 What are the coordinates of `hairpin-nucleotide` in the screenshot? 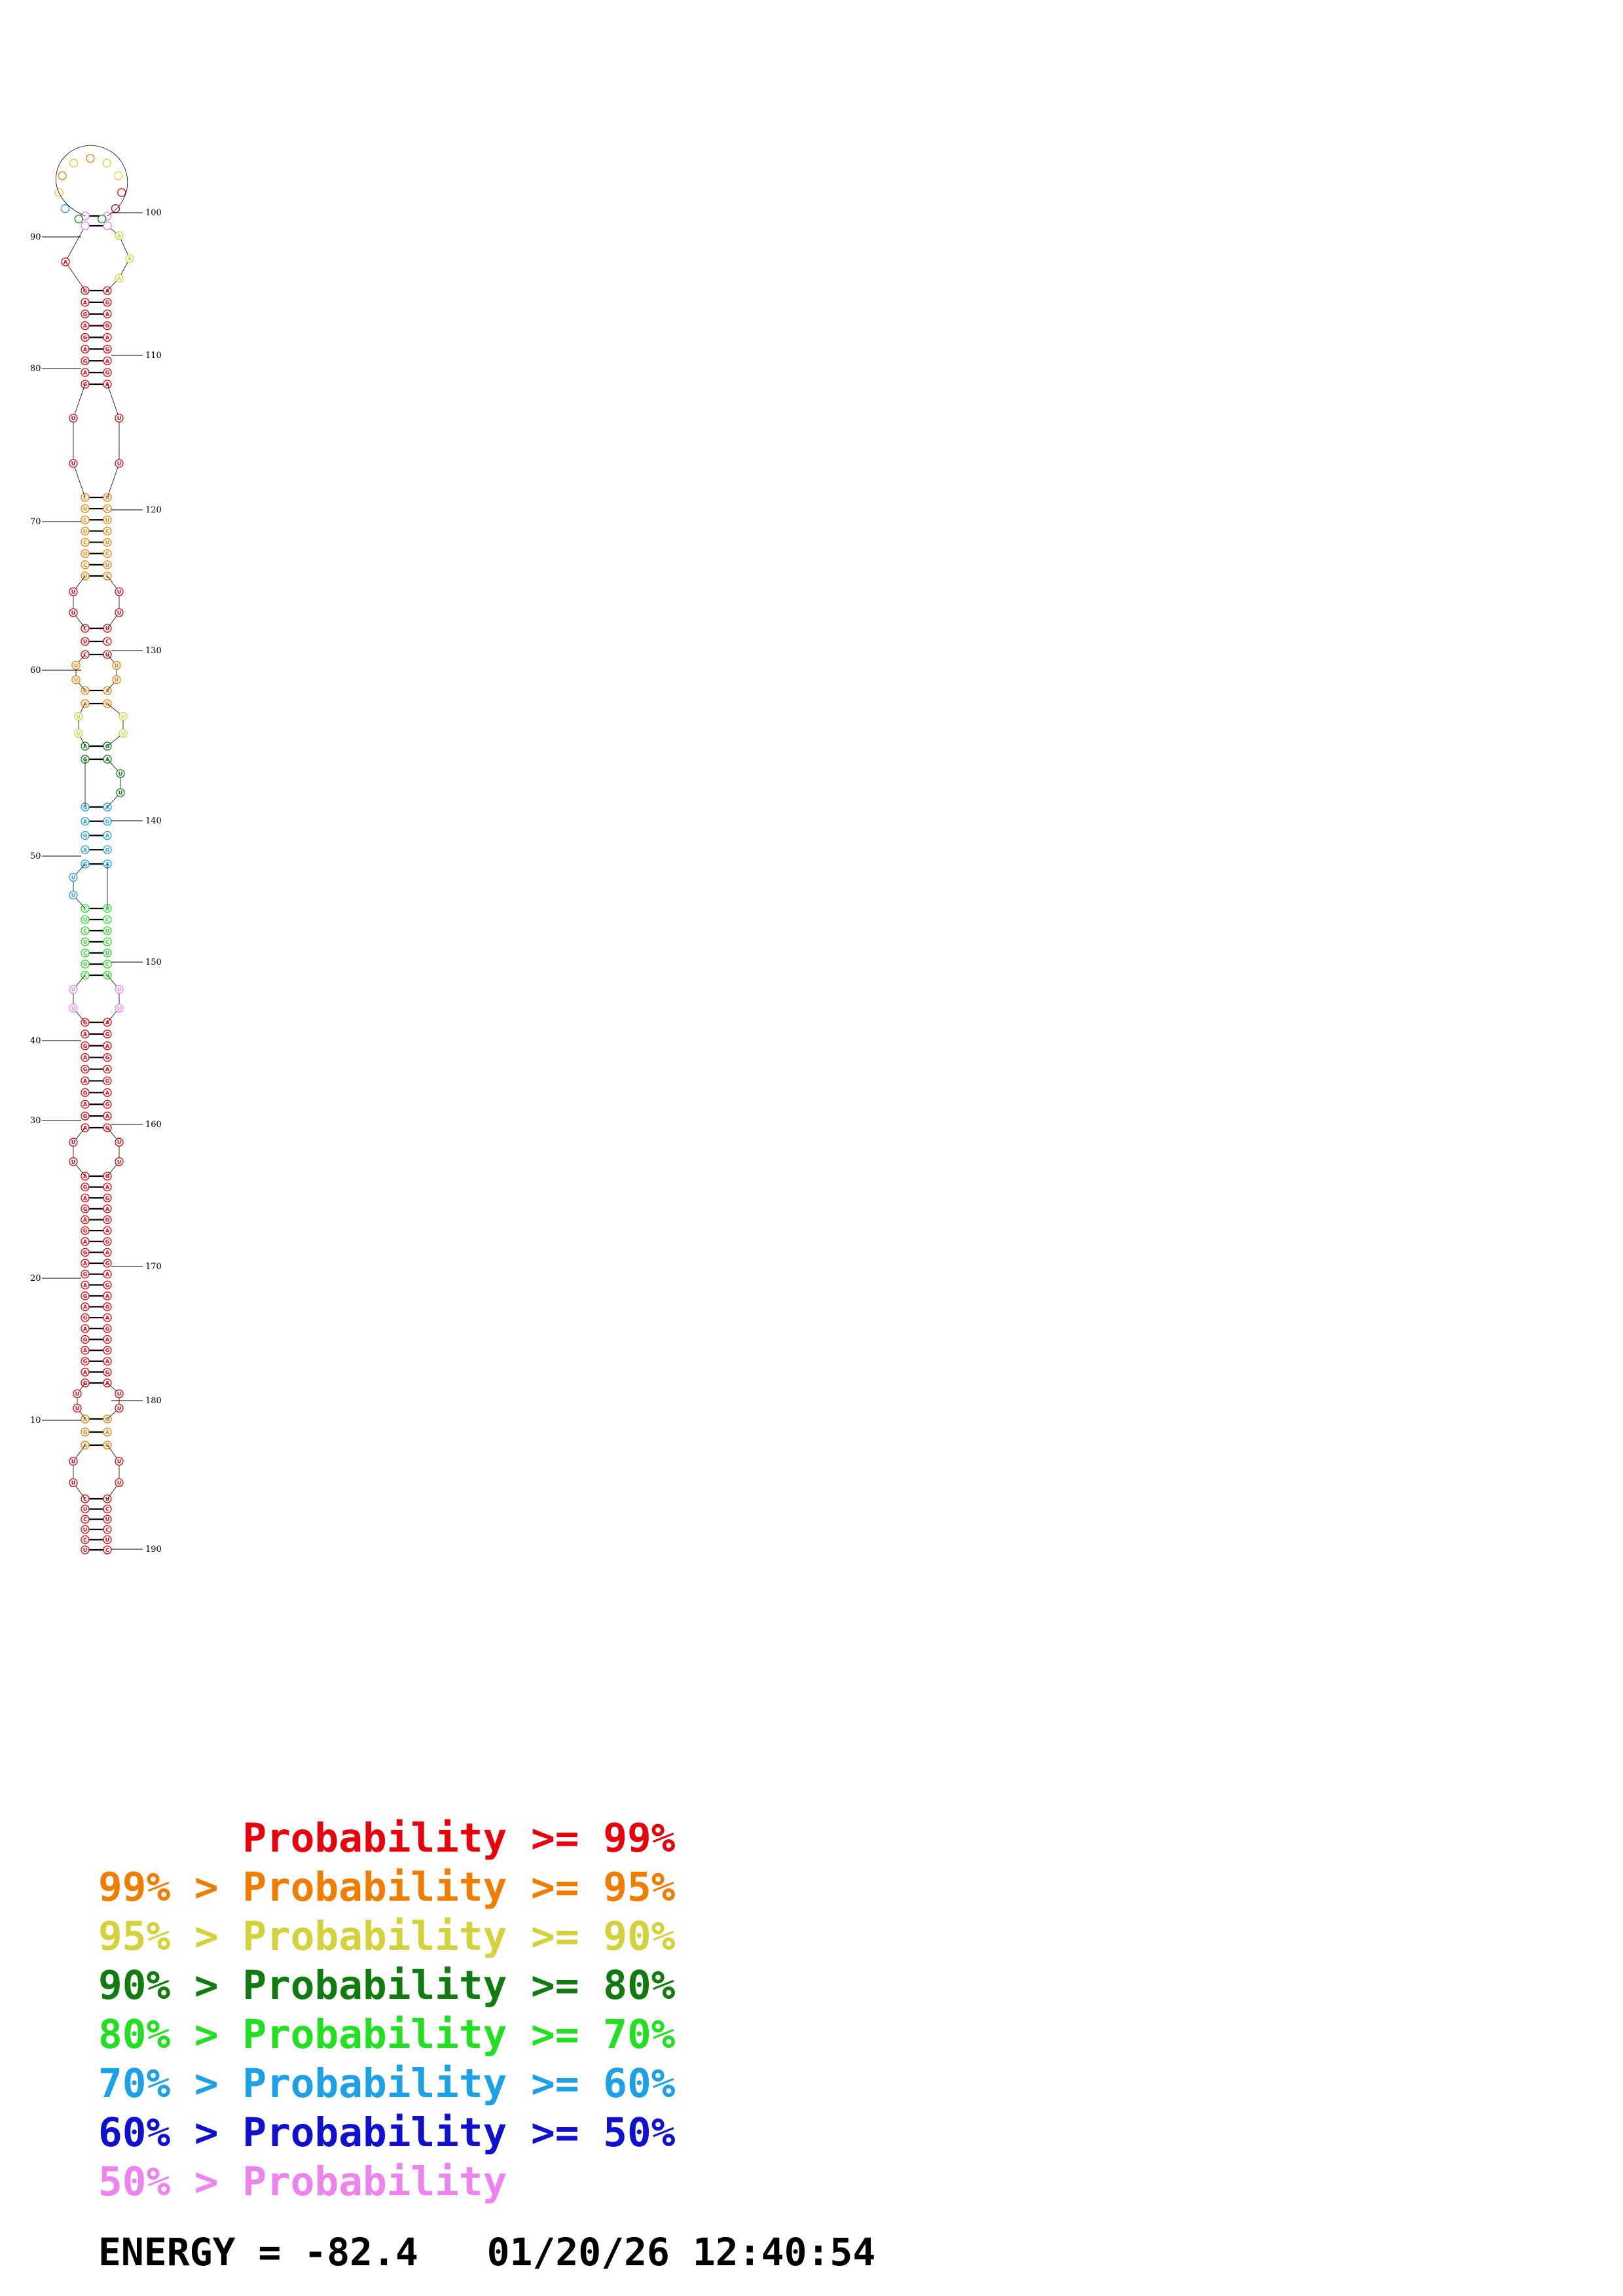 It's located at (102, 219).